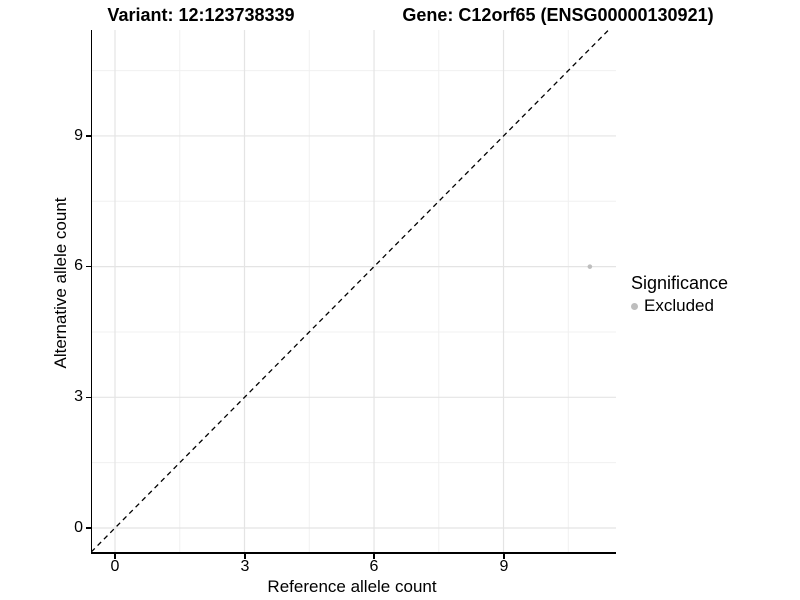 The width and height of the screenshot is (800, 600). Describe the element at coordinates (245, 566) in the screenshot. I see `x-tick-label: 3` at that location.